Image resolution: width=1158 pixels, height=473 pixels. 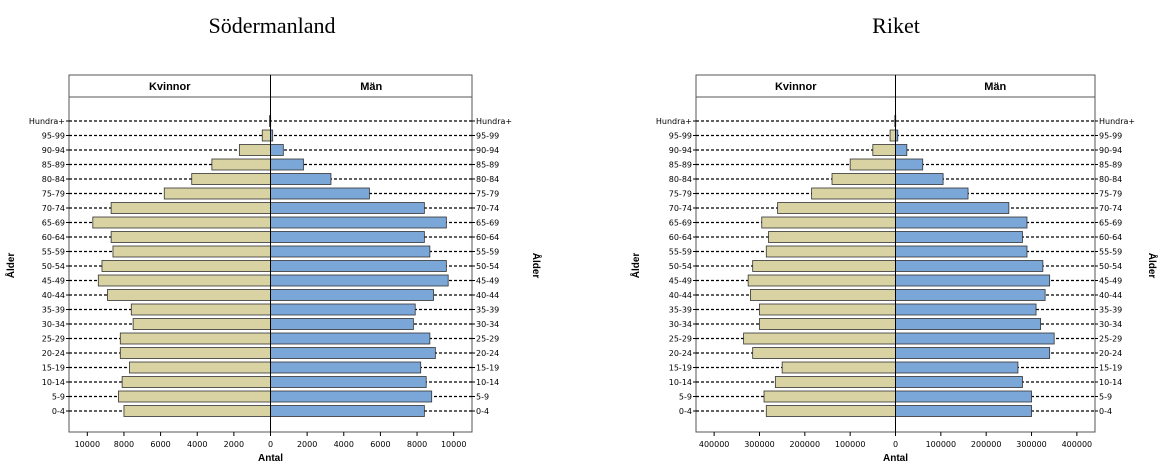 What do you see at coordinates (53, 252) in the screenshot?
I see `age-label-left: 55-59` at bounding box center [53, 252].